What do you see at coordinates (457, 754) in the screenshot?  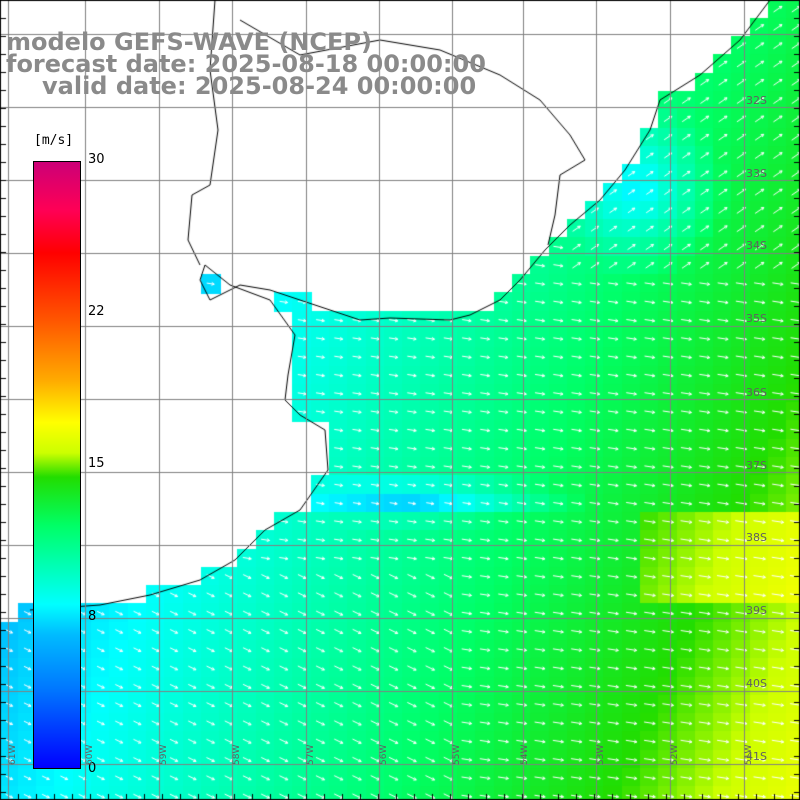 I see `lon-label: 55W` at bounding box center [457, 754].